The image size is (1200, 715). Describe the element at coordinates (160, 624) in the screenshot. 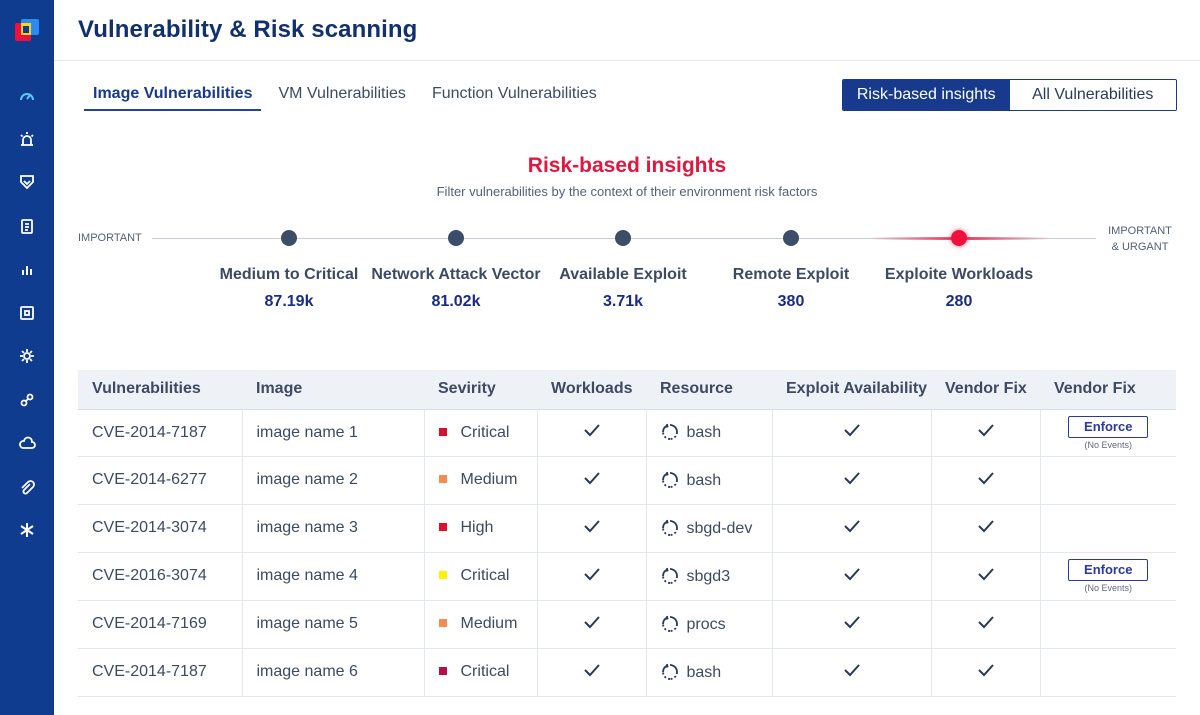

I see `cve-id-cell: CVE-2014-7169` at that location.